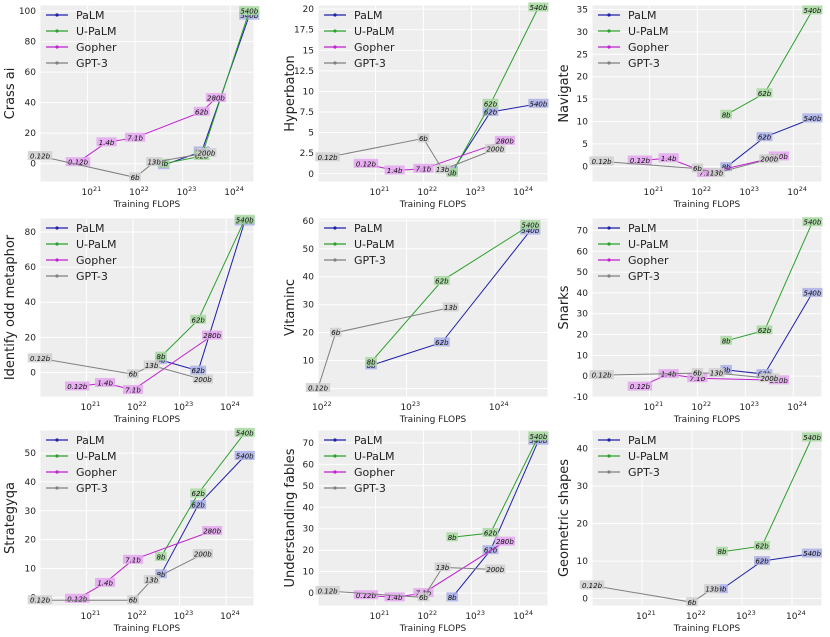 This screenshot has width=830, height=637. What do you see at coordinates (309, 362) in the screenshot?
I see `y-tick-label: 10` at bounding box center [309, 362].